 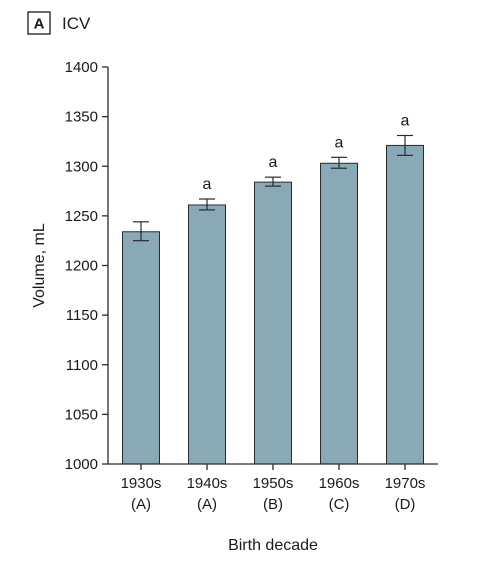 What do you see at coordinates (81, 216) in the screenshot?
I see `y-tick-label: 1250` at bounding box center [81, 216].